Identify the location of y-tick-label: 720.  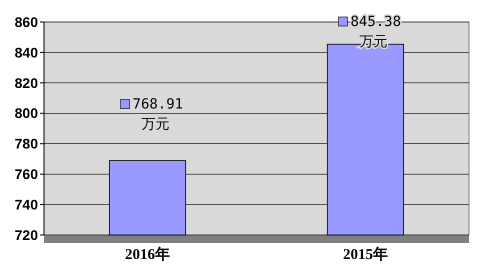
(26, 234).